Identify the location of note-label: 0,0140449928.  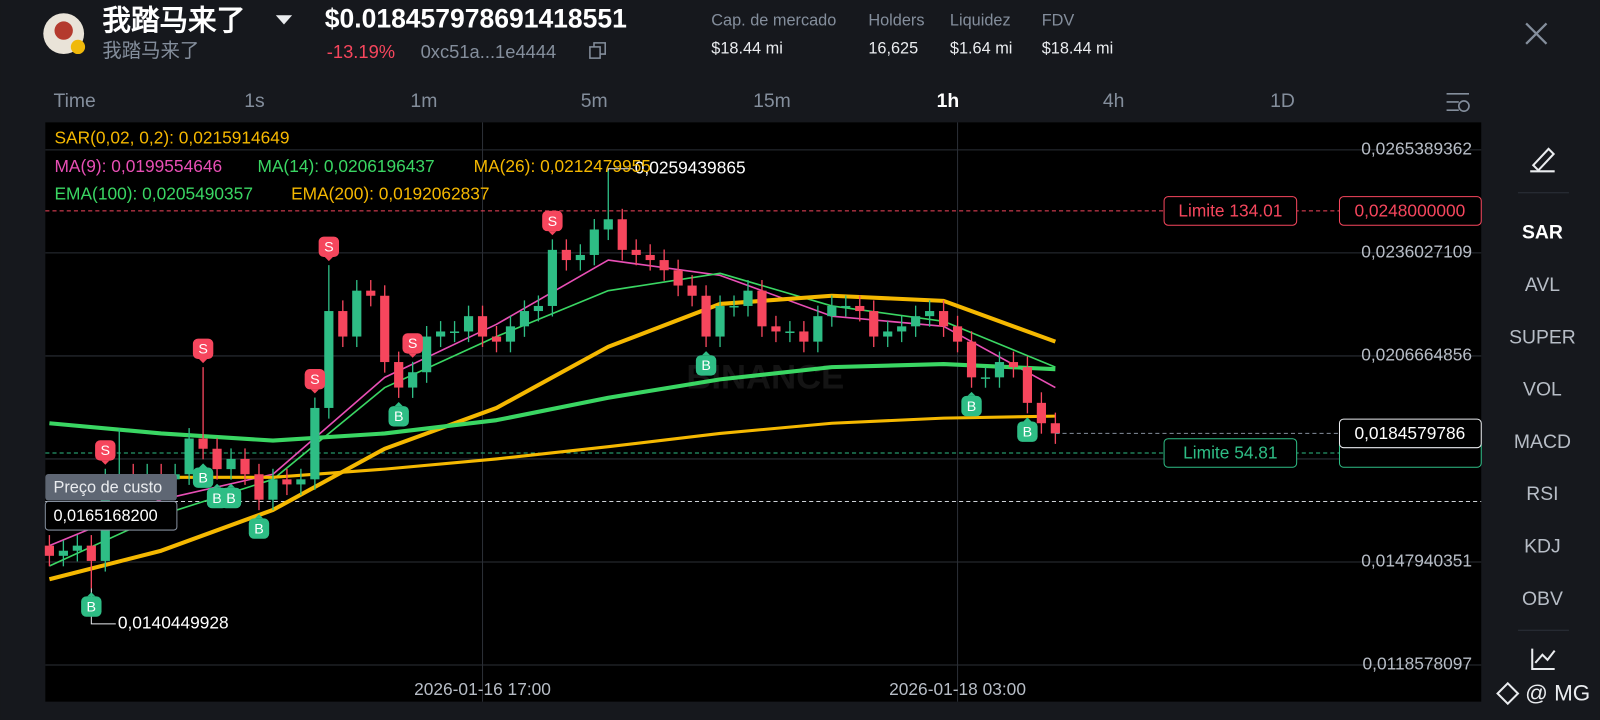
(173, 622).